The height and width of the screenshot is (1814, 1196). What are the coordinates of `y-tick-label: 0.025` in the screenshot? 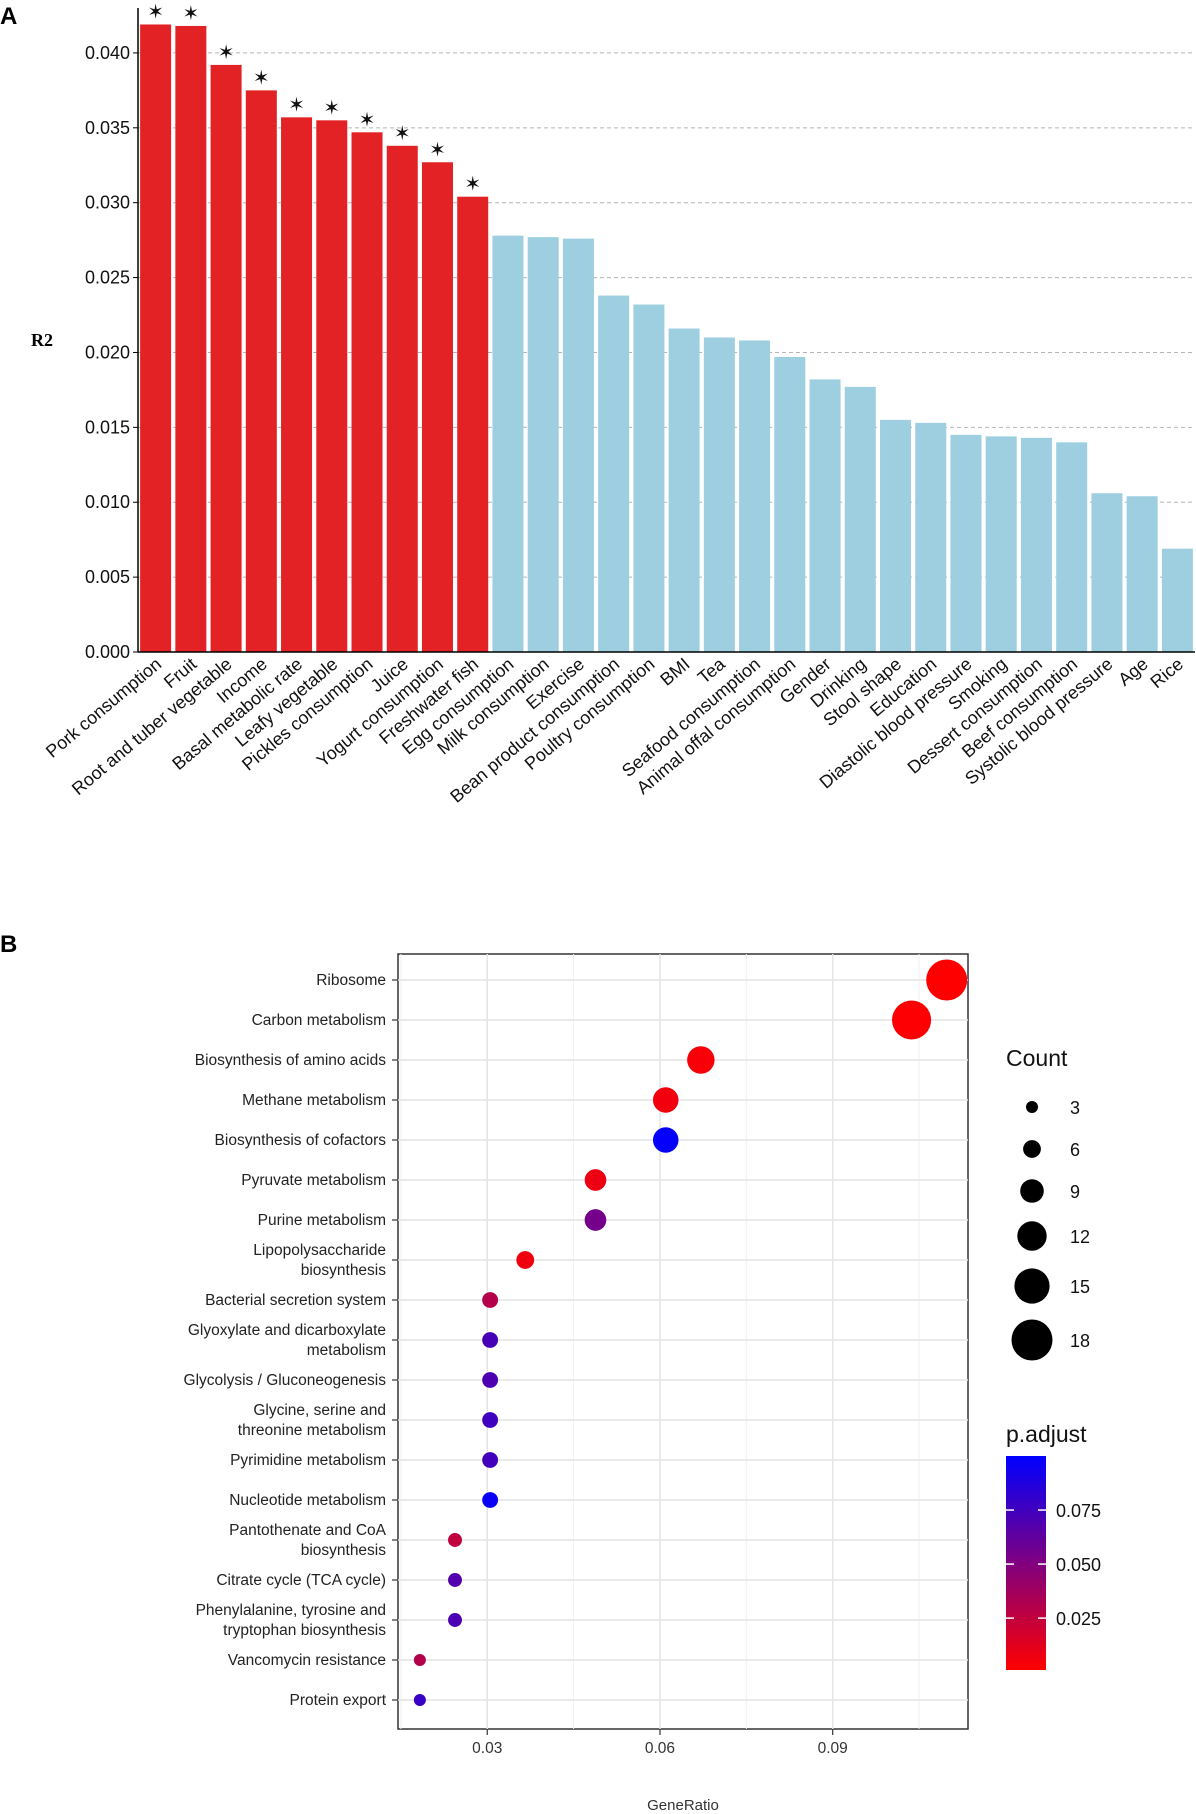 It's located at (107, 278).